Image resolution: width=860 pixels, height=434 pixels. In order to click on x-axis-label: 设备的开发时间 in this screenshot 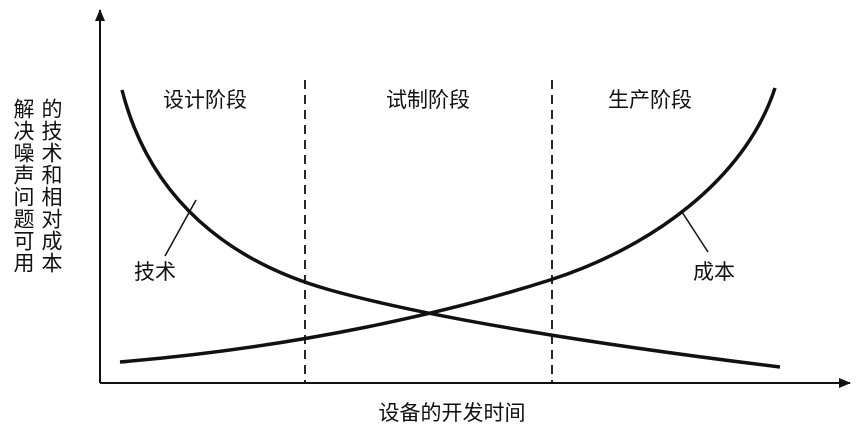, I will do `click(452, 413)`.